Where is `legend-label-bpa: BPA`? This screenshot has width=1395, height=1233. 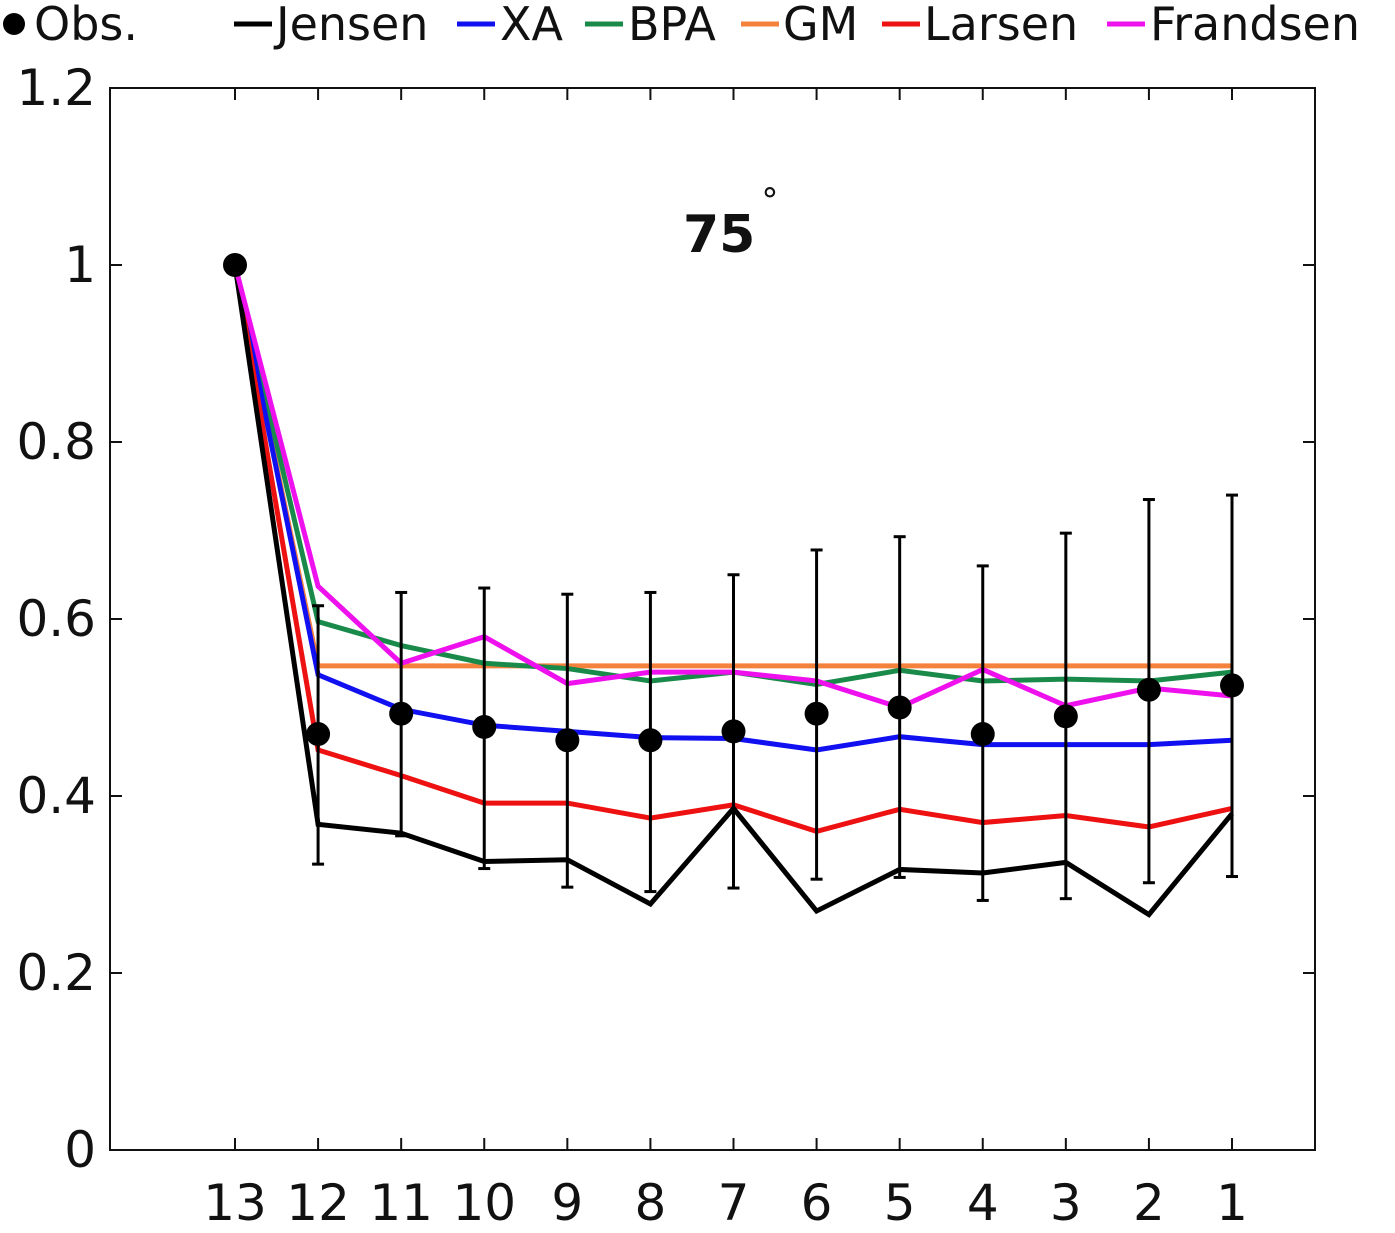 legend-label-bpa: BPA is located at coordinates (672, 25).